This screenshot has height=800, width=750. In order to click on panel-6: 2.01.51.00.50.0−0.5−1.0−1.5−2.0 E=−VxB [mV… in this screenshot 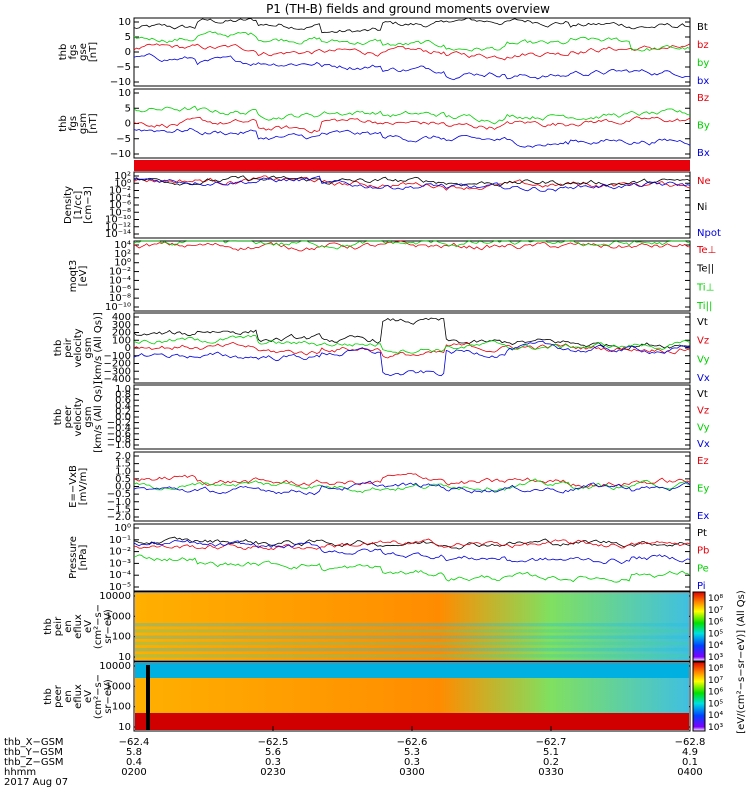, I will do `click(388, 487)`.